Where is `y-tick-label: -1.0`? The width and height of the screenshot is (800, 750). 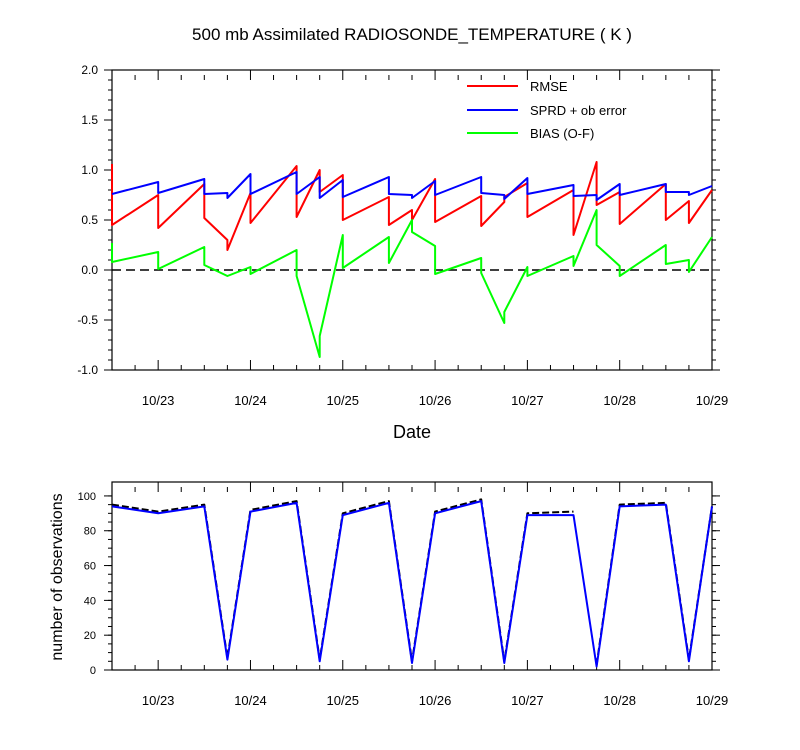
y-tick-label: -1.0 is located at coordinates (87, 370).